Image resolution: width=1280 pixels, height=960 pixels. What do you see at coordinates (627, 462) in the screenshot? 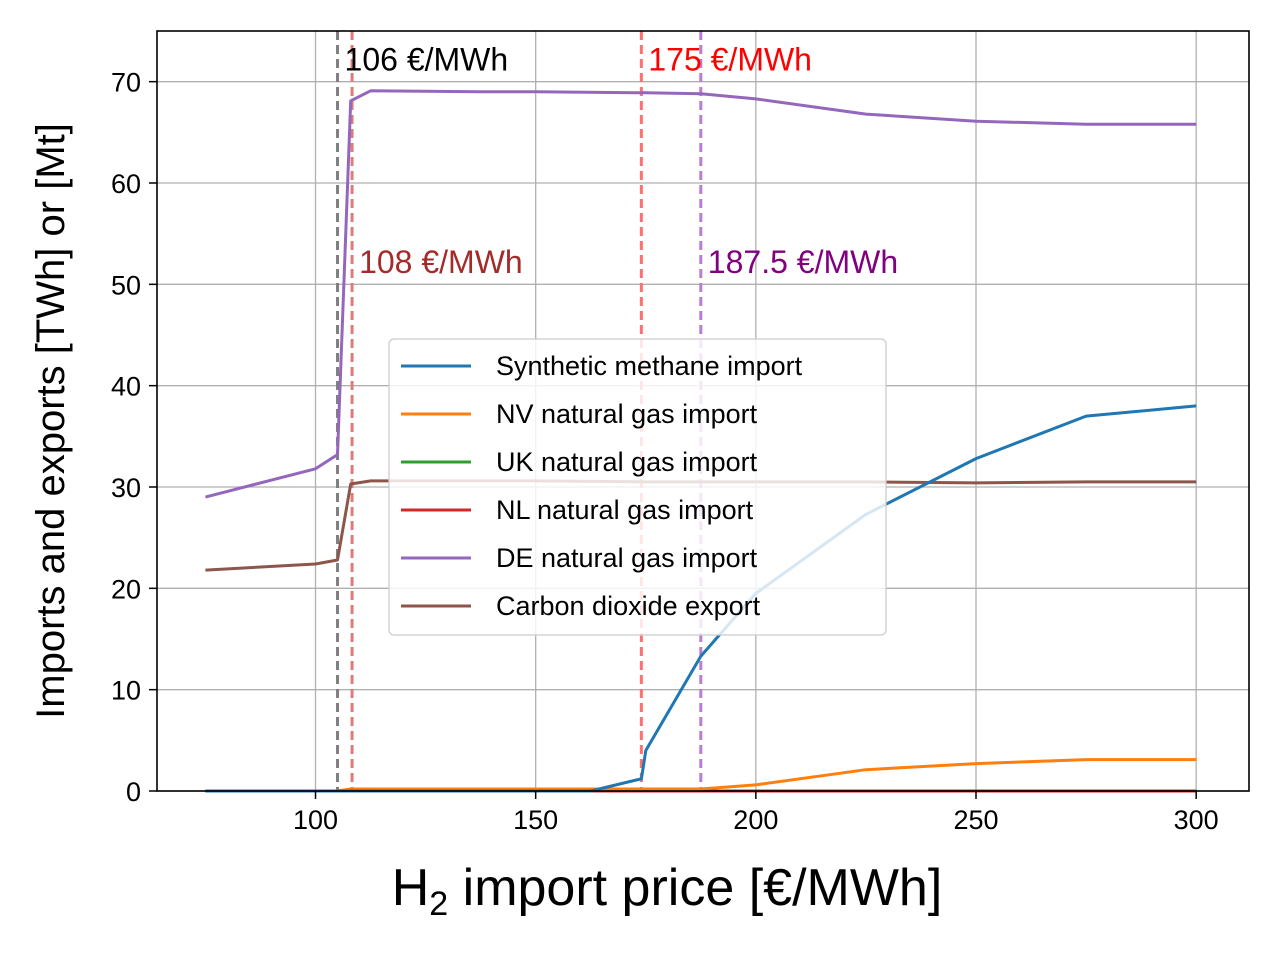
I see `legend-entry: UK natural gas import` at bounding box center [627, 462].